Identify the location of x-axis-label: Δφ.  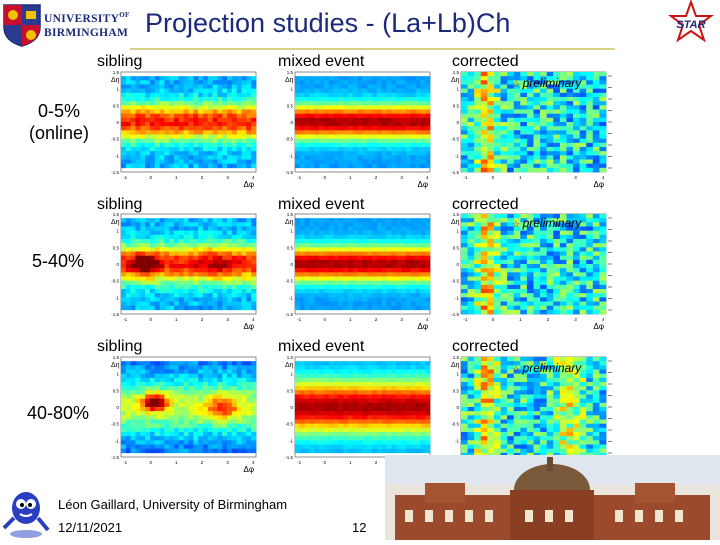
(598, 326).